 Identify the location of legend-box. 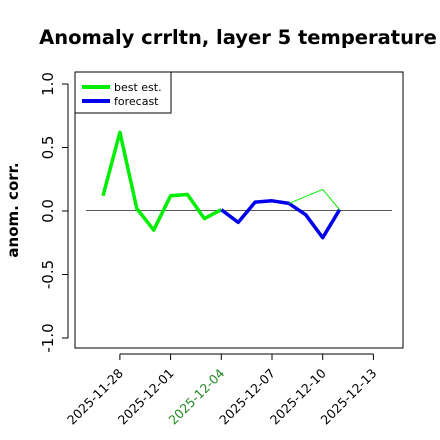
(123, 92).